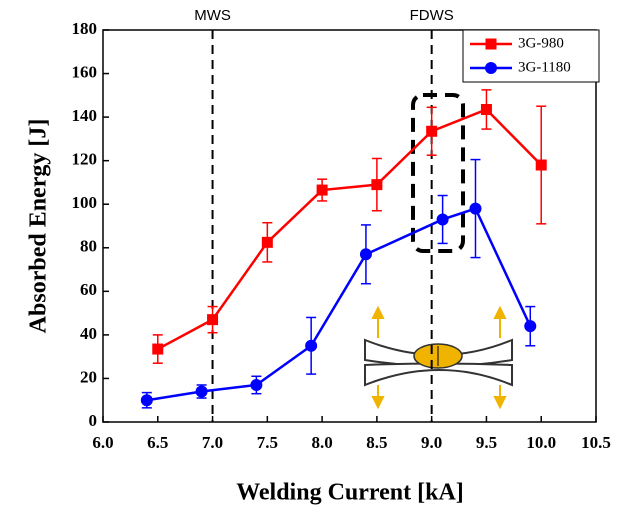  I want to click on x-tick-label: 10.0, so click(541, 442).